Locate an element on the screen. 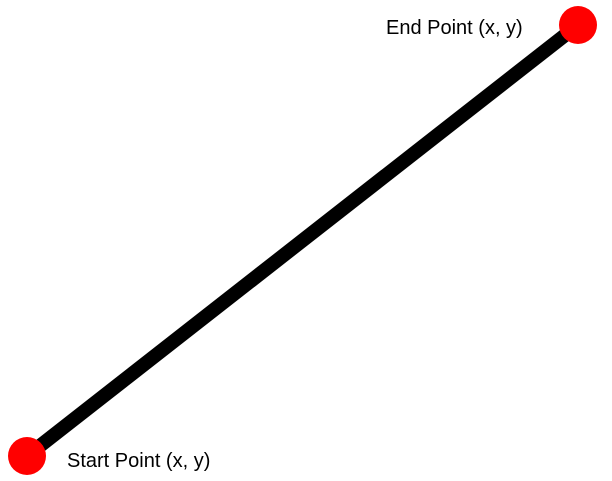 The height and width of the screenshot is (481, 612). start-point-label: Start Point (x, y) is located at coordinates (138, 461).